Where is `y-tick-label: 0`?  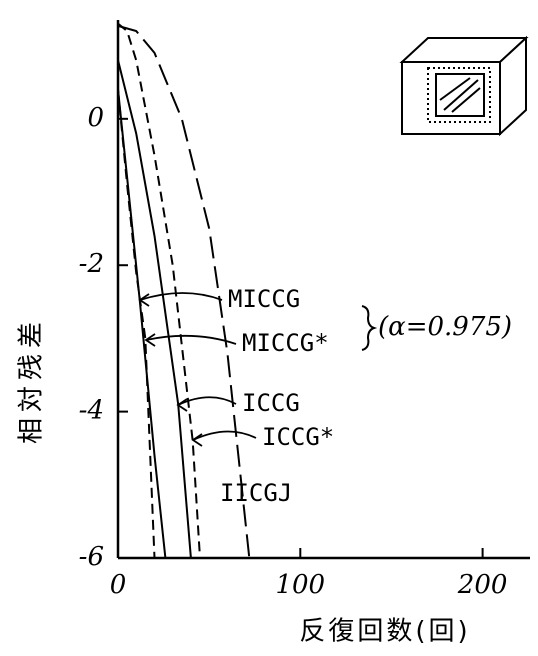
y-tick-label: 0 is located at coordinates (95, 118).